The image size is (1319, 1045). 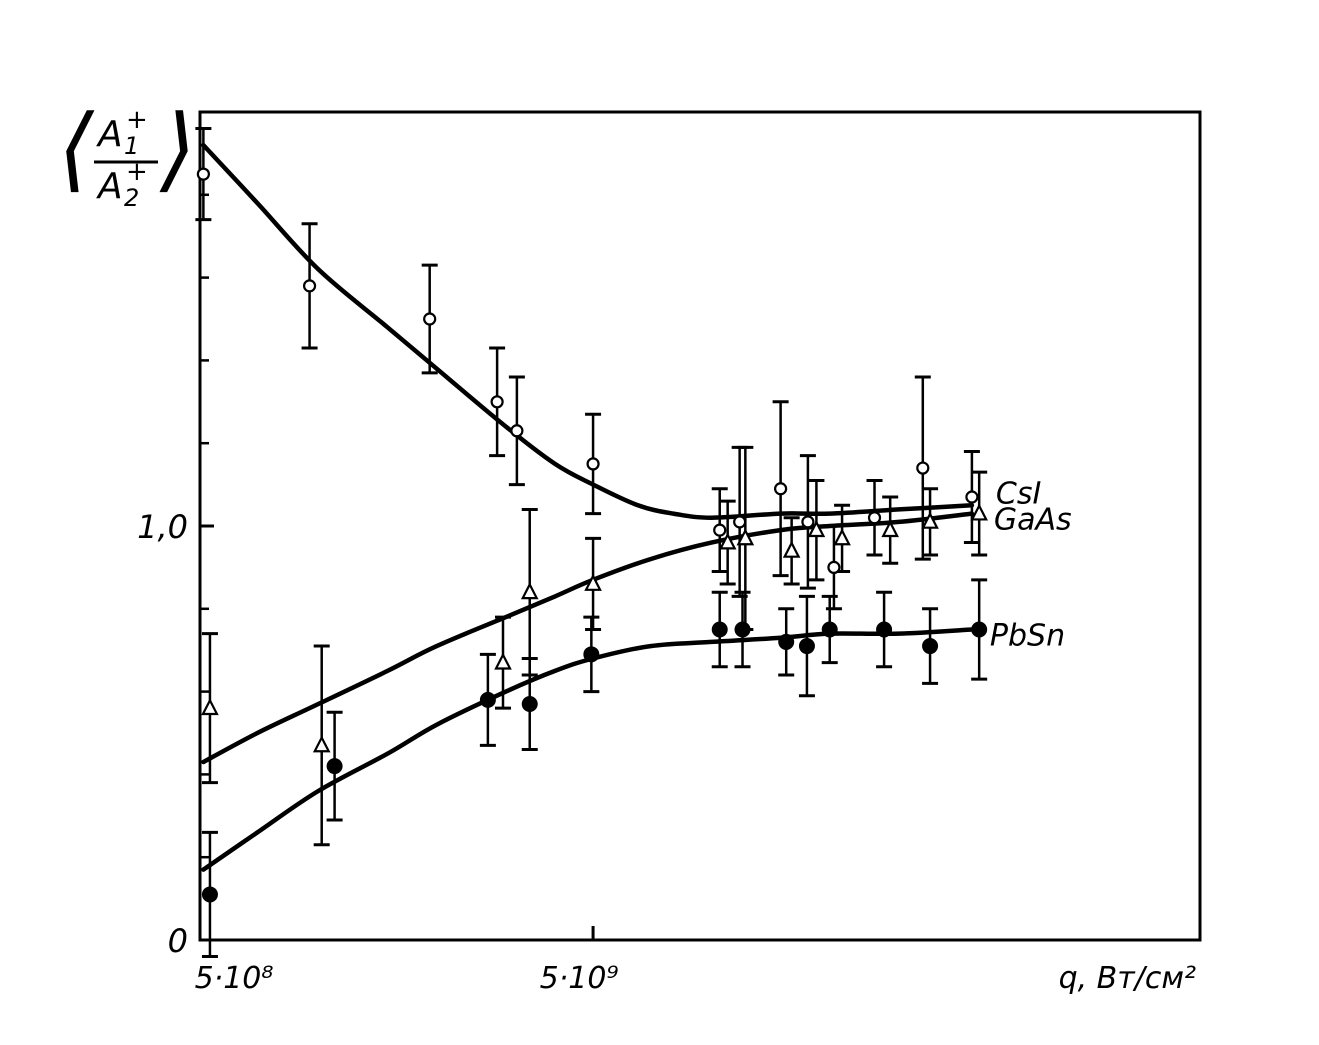 I want to click on series-label-csi: CsI, so click(x=1019, y=493).